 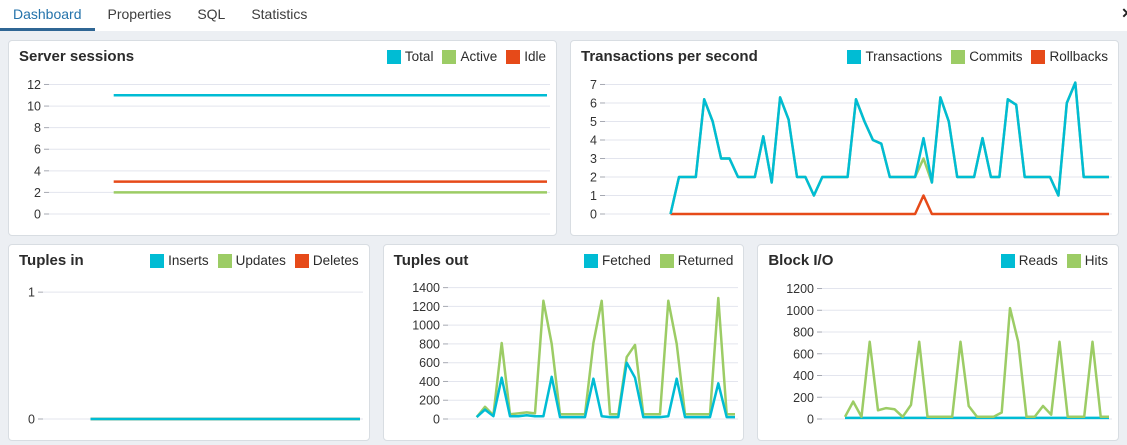 What do you see at coordinates (139, 14) in the screenshot?
I see `tab-properties: Properties` at bounding box center [139, 14].